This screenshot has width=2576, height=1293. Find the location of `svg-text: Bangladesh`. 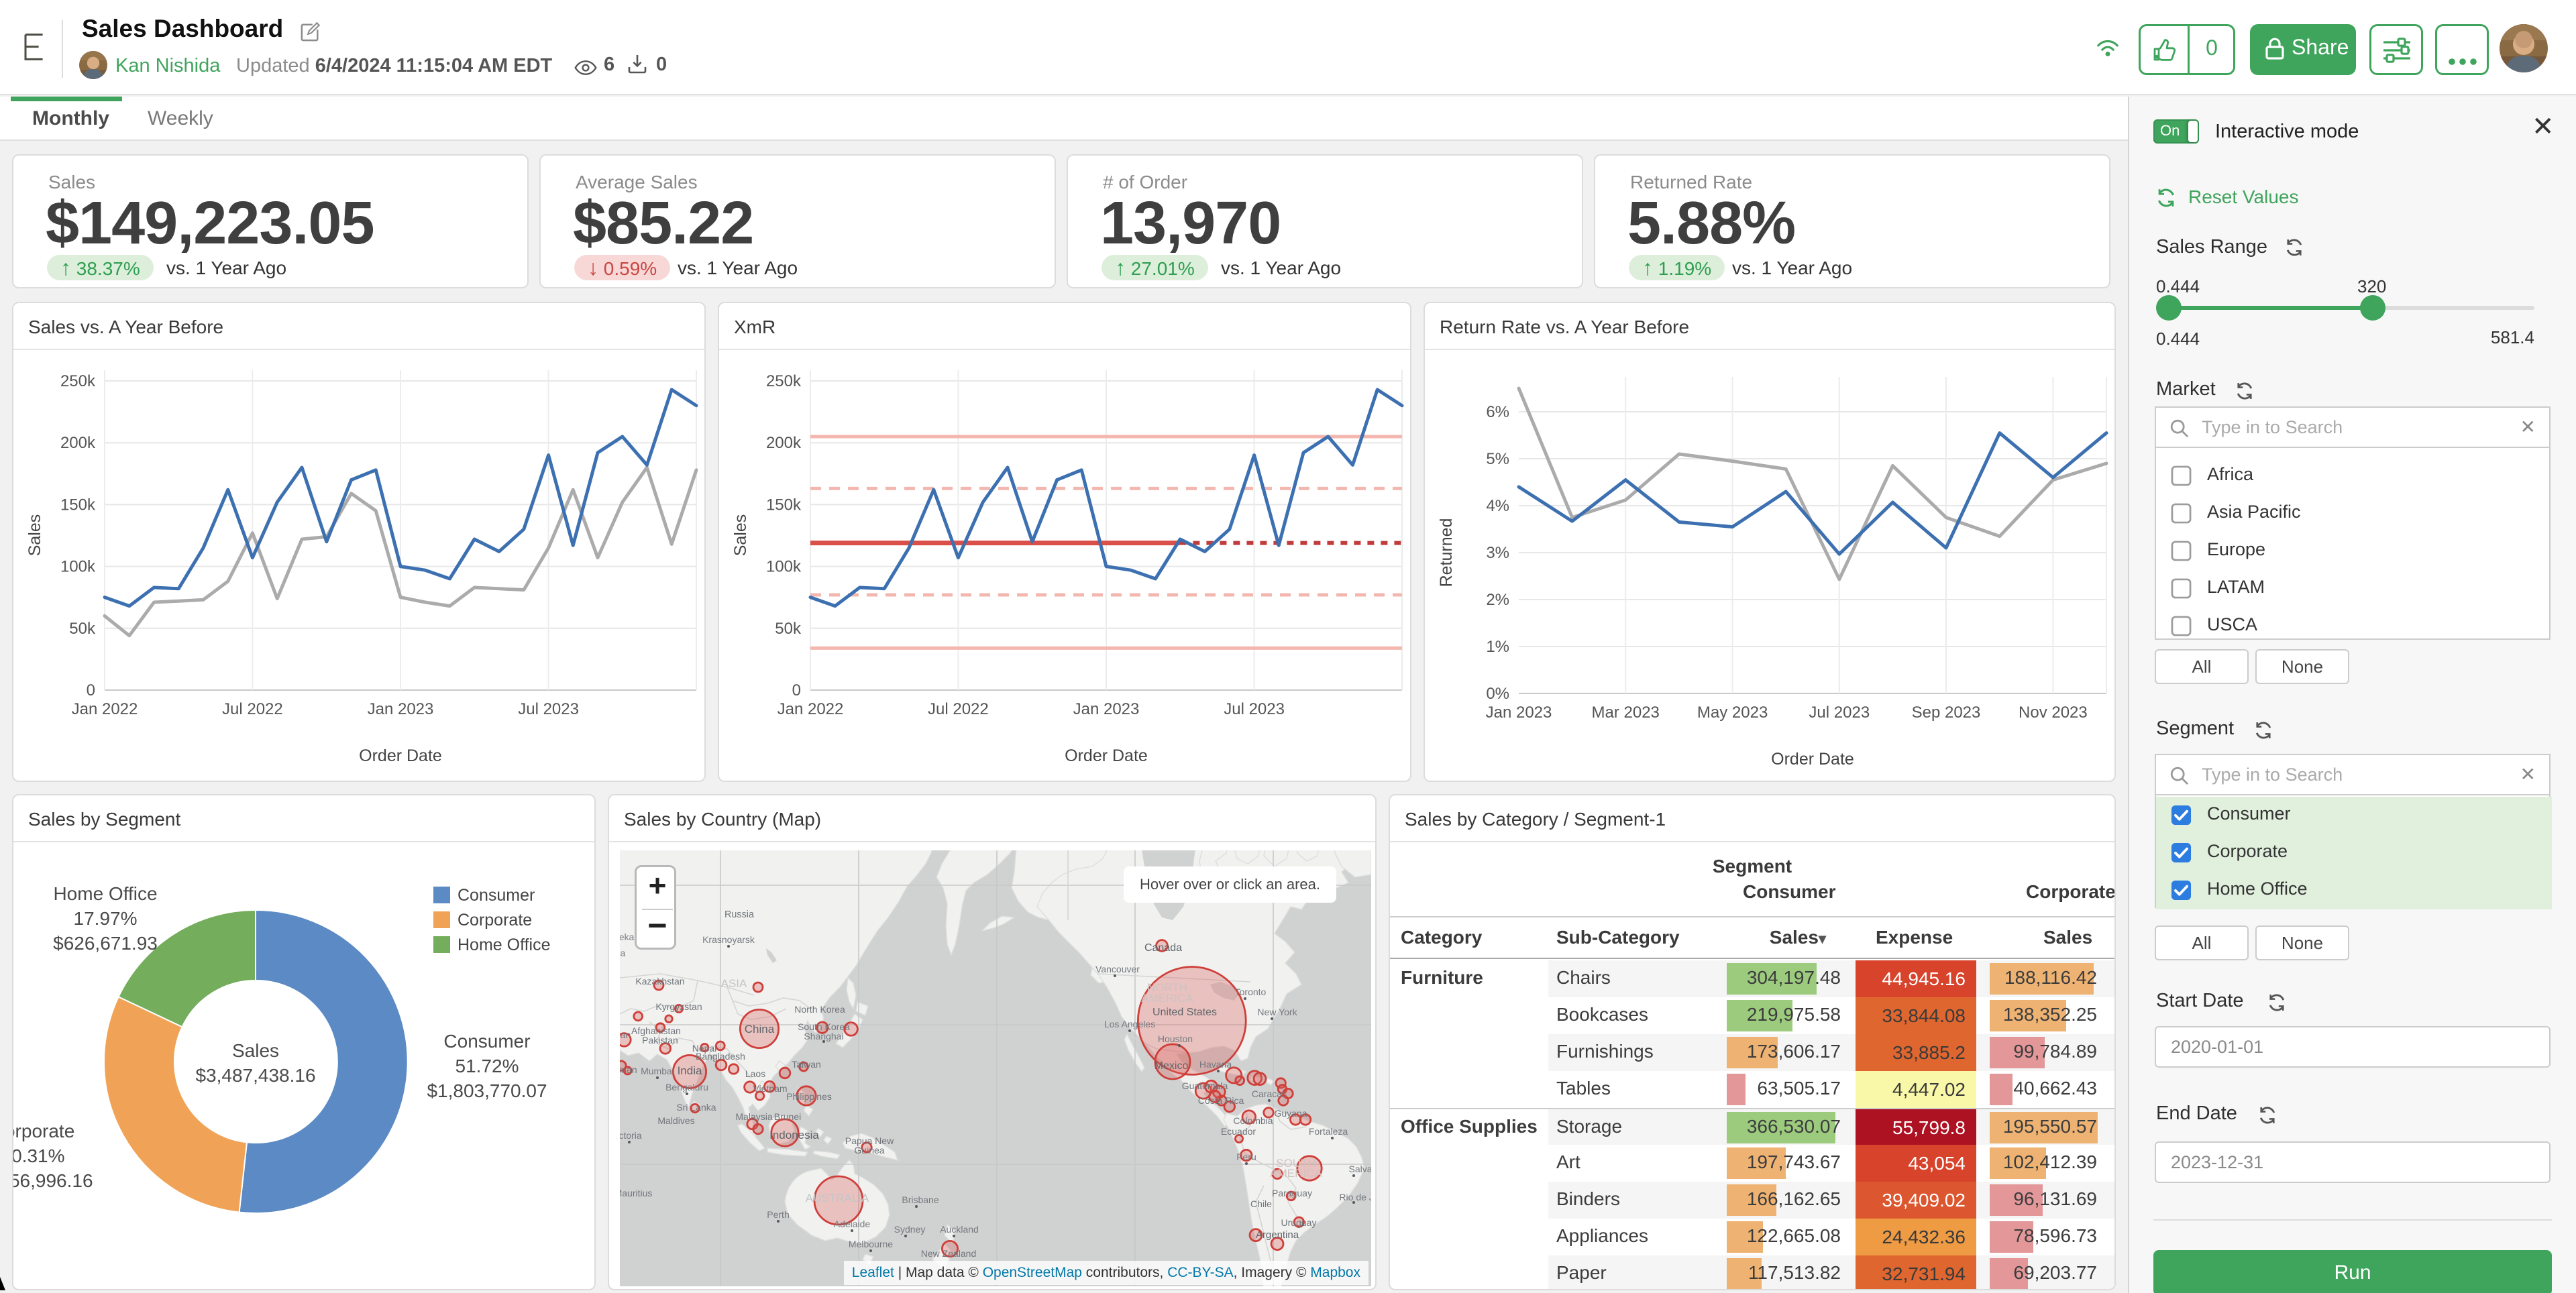

svg-text: Bangladesh is located at coordinates (720, 1056).